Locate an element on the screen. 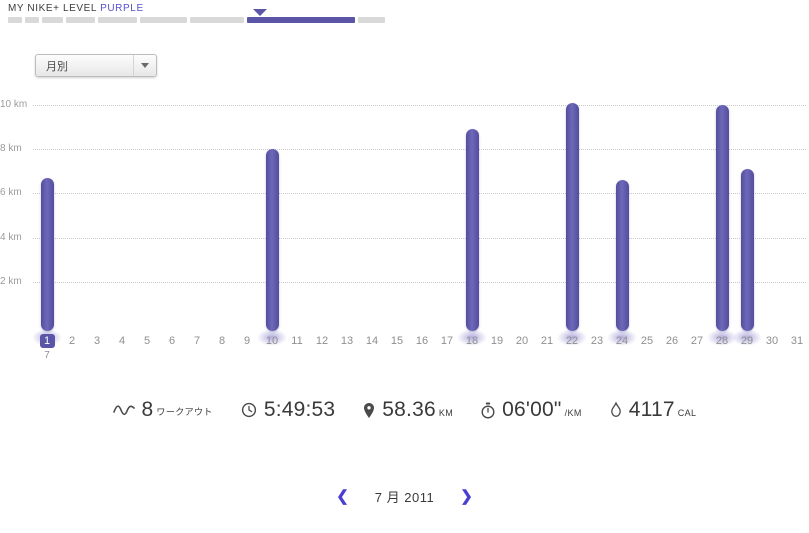 The height and width of the screenshot is (533, 809). stat-value: 5:49:53 is located at coordinates (299, 409).